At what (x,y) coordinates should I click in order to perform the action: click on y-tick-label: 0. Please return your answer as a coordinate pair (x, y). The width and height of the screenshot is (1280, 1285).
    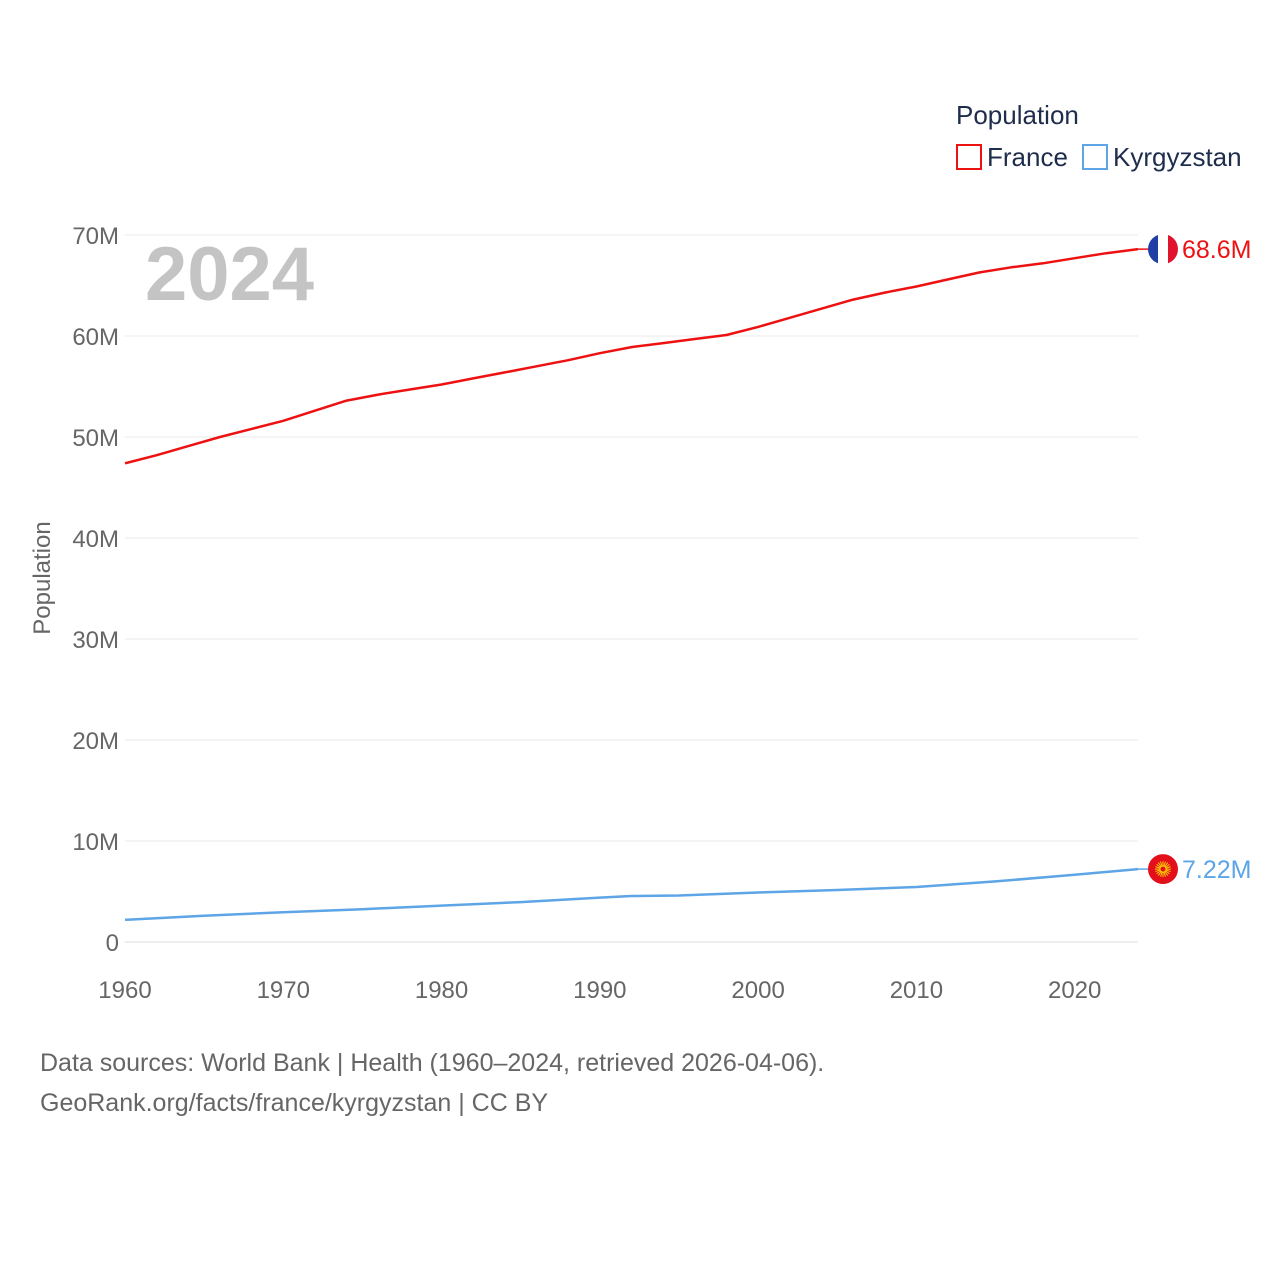
    Looking at the image, I should click on (112, 943).